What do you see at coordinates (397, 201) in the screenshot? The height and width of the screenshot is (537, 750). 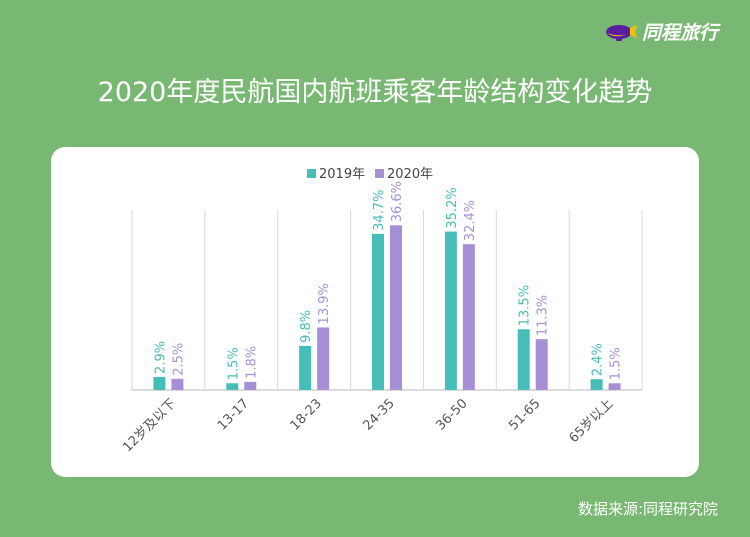 I see `data-label: 36.6%` at bounding box center [397, 201].